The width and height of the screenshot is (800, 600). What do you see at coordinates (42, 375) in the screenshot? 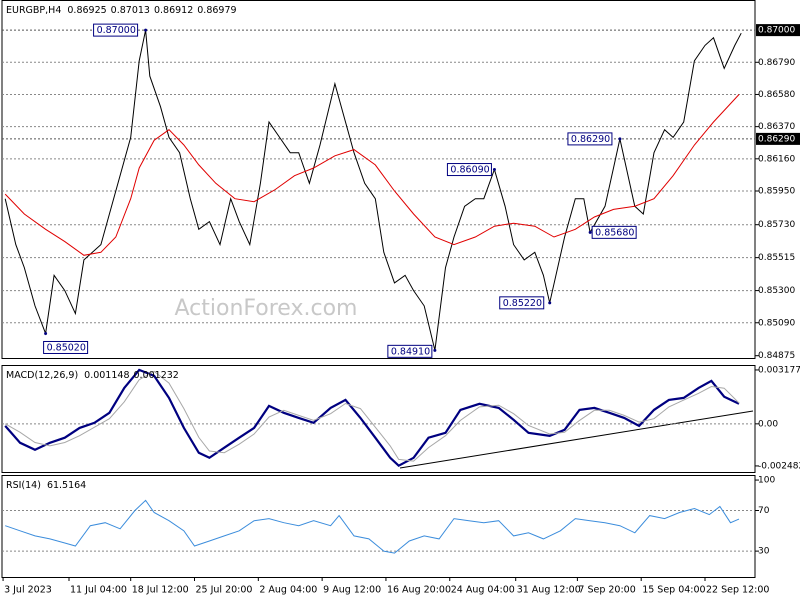
I see `panel-title: MACD(12,26,9)` at bounding box center [42, 375].